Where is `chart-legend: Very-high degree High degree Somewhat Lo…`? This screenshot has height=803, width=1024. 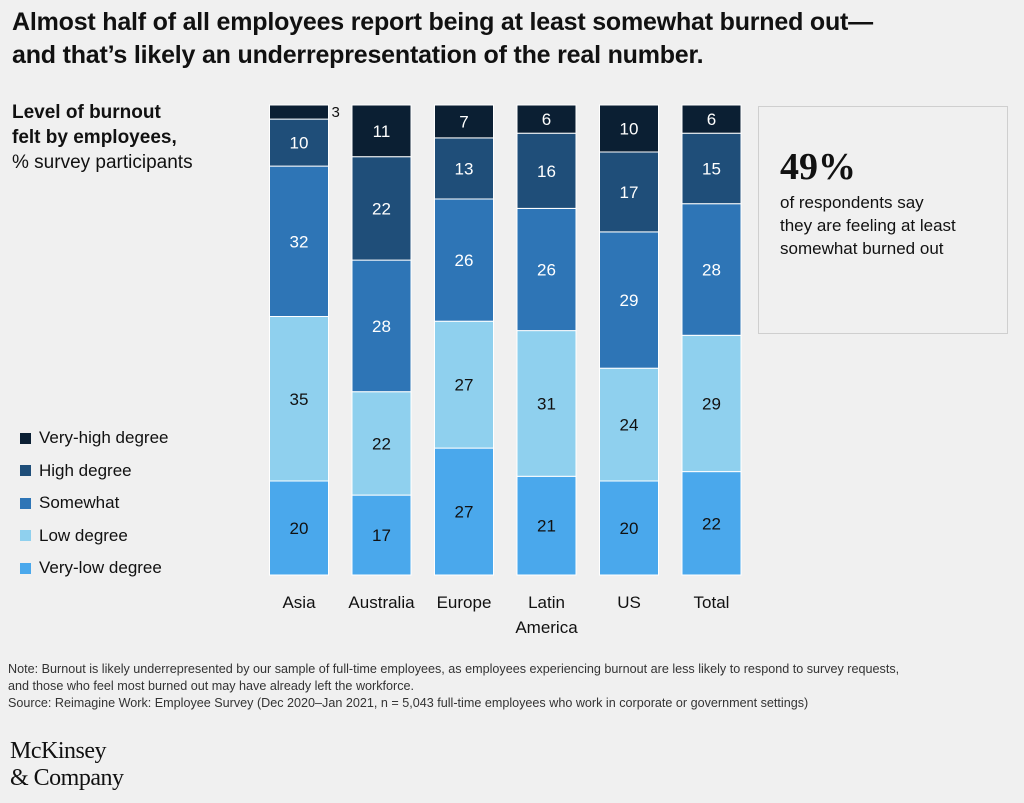 chart-legend: Very-high degree High degree Somewhat Lo… is located at coordinates (94, 503).